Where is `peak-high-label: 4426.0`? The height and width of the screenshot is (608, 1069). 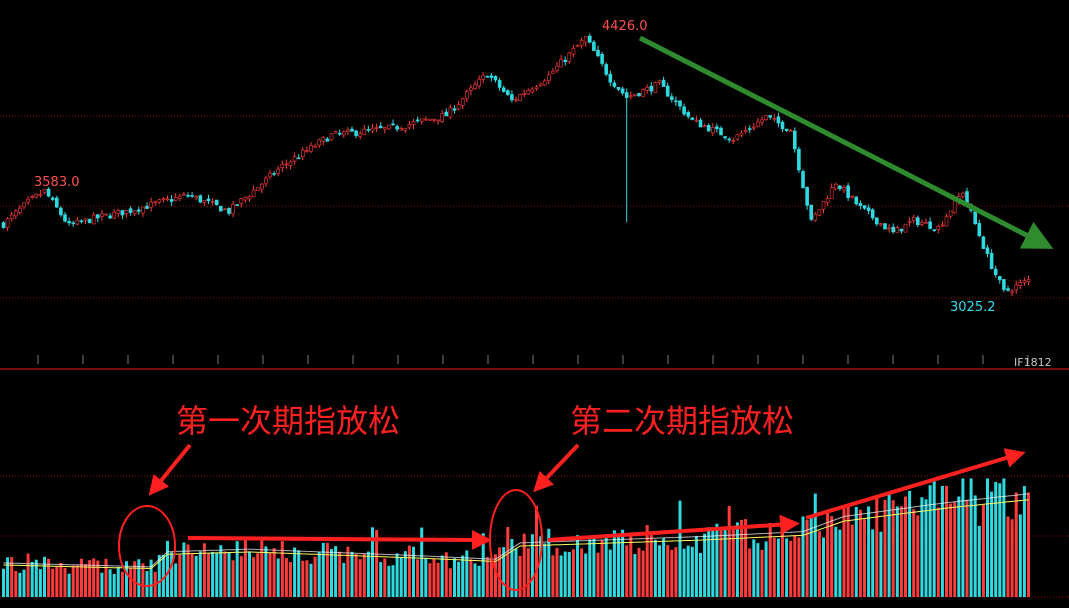 peak-high-label: 4426.0 is located at coordinates (625, 26).